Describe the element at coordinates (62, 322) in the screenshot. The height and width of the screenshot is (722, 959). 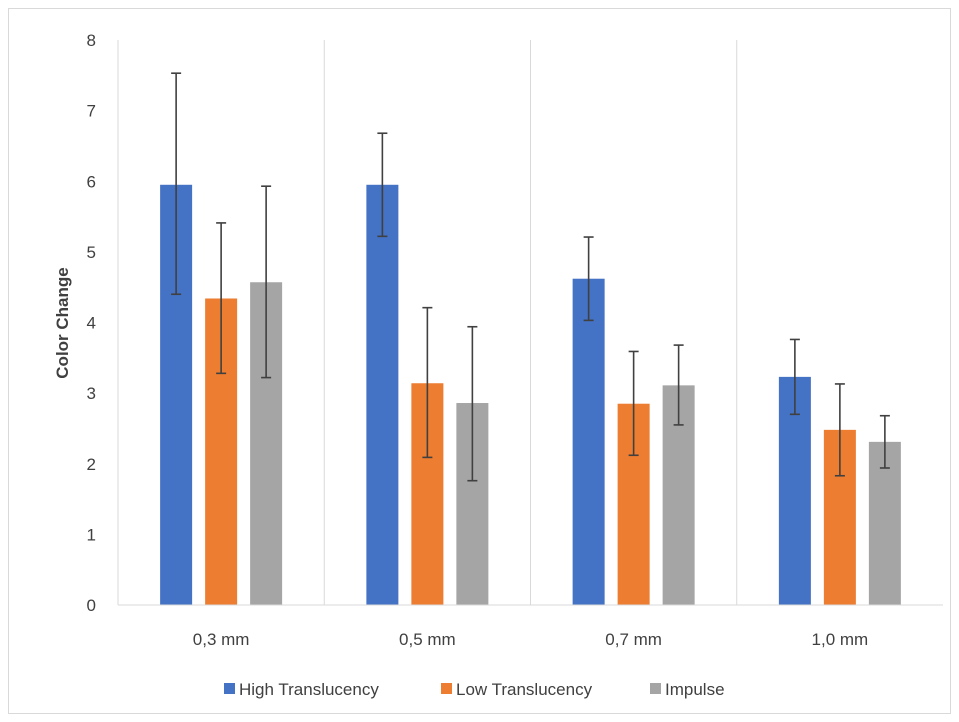
I see `y-axis-title: Color Change` at that location.